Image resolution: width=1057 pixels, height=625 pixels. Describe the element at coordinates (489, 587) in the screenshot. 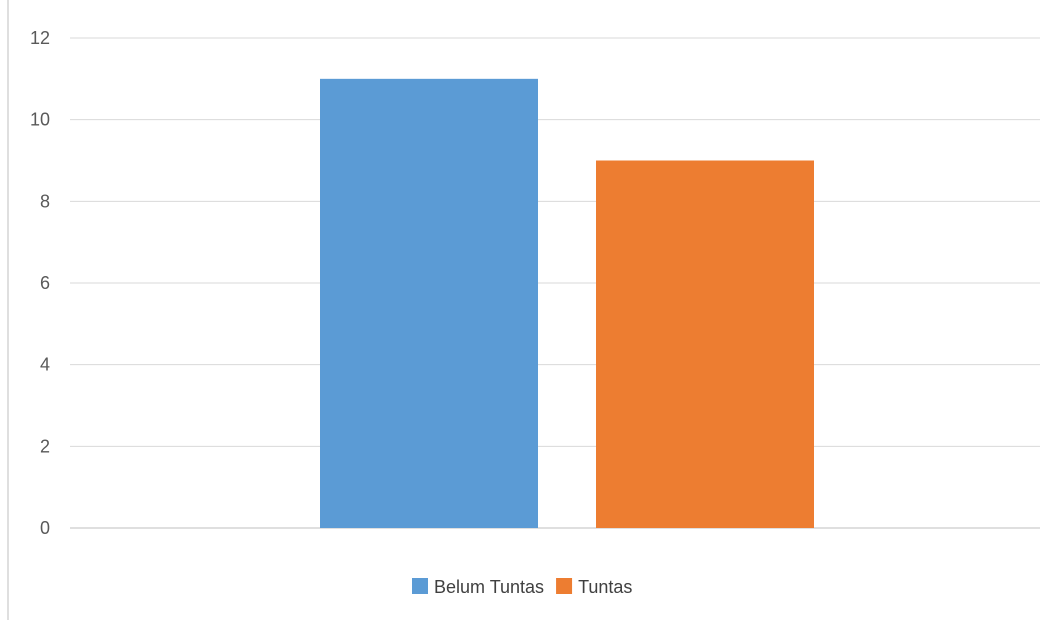

I see `legend-label: Belum Tuntas` at that location.